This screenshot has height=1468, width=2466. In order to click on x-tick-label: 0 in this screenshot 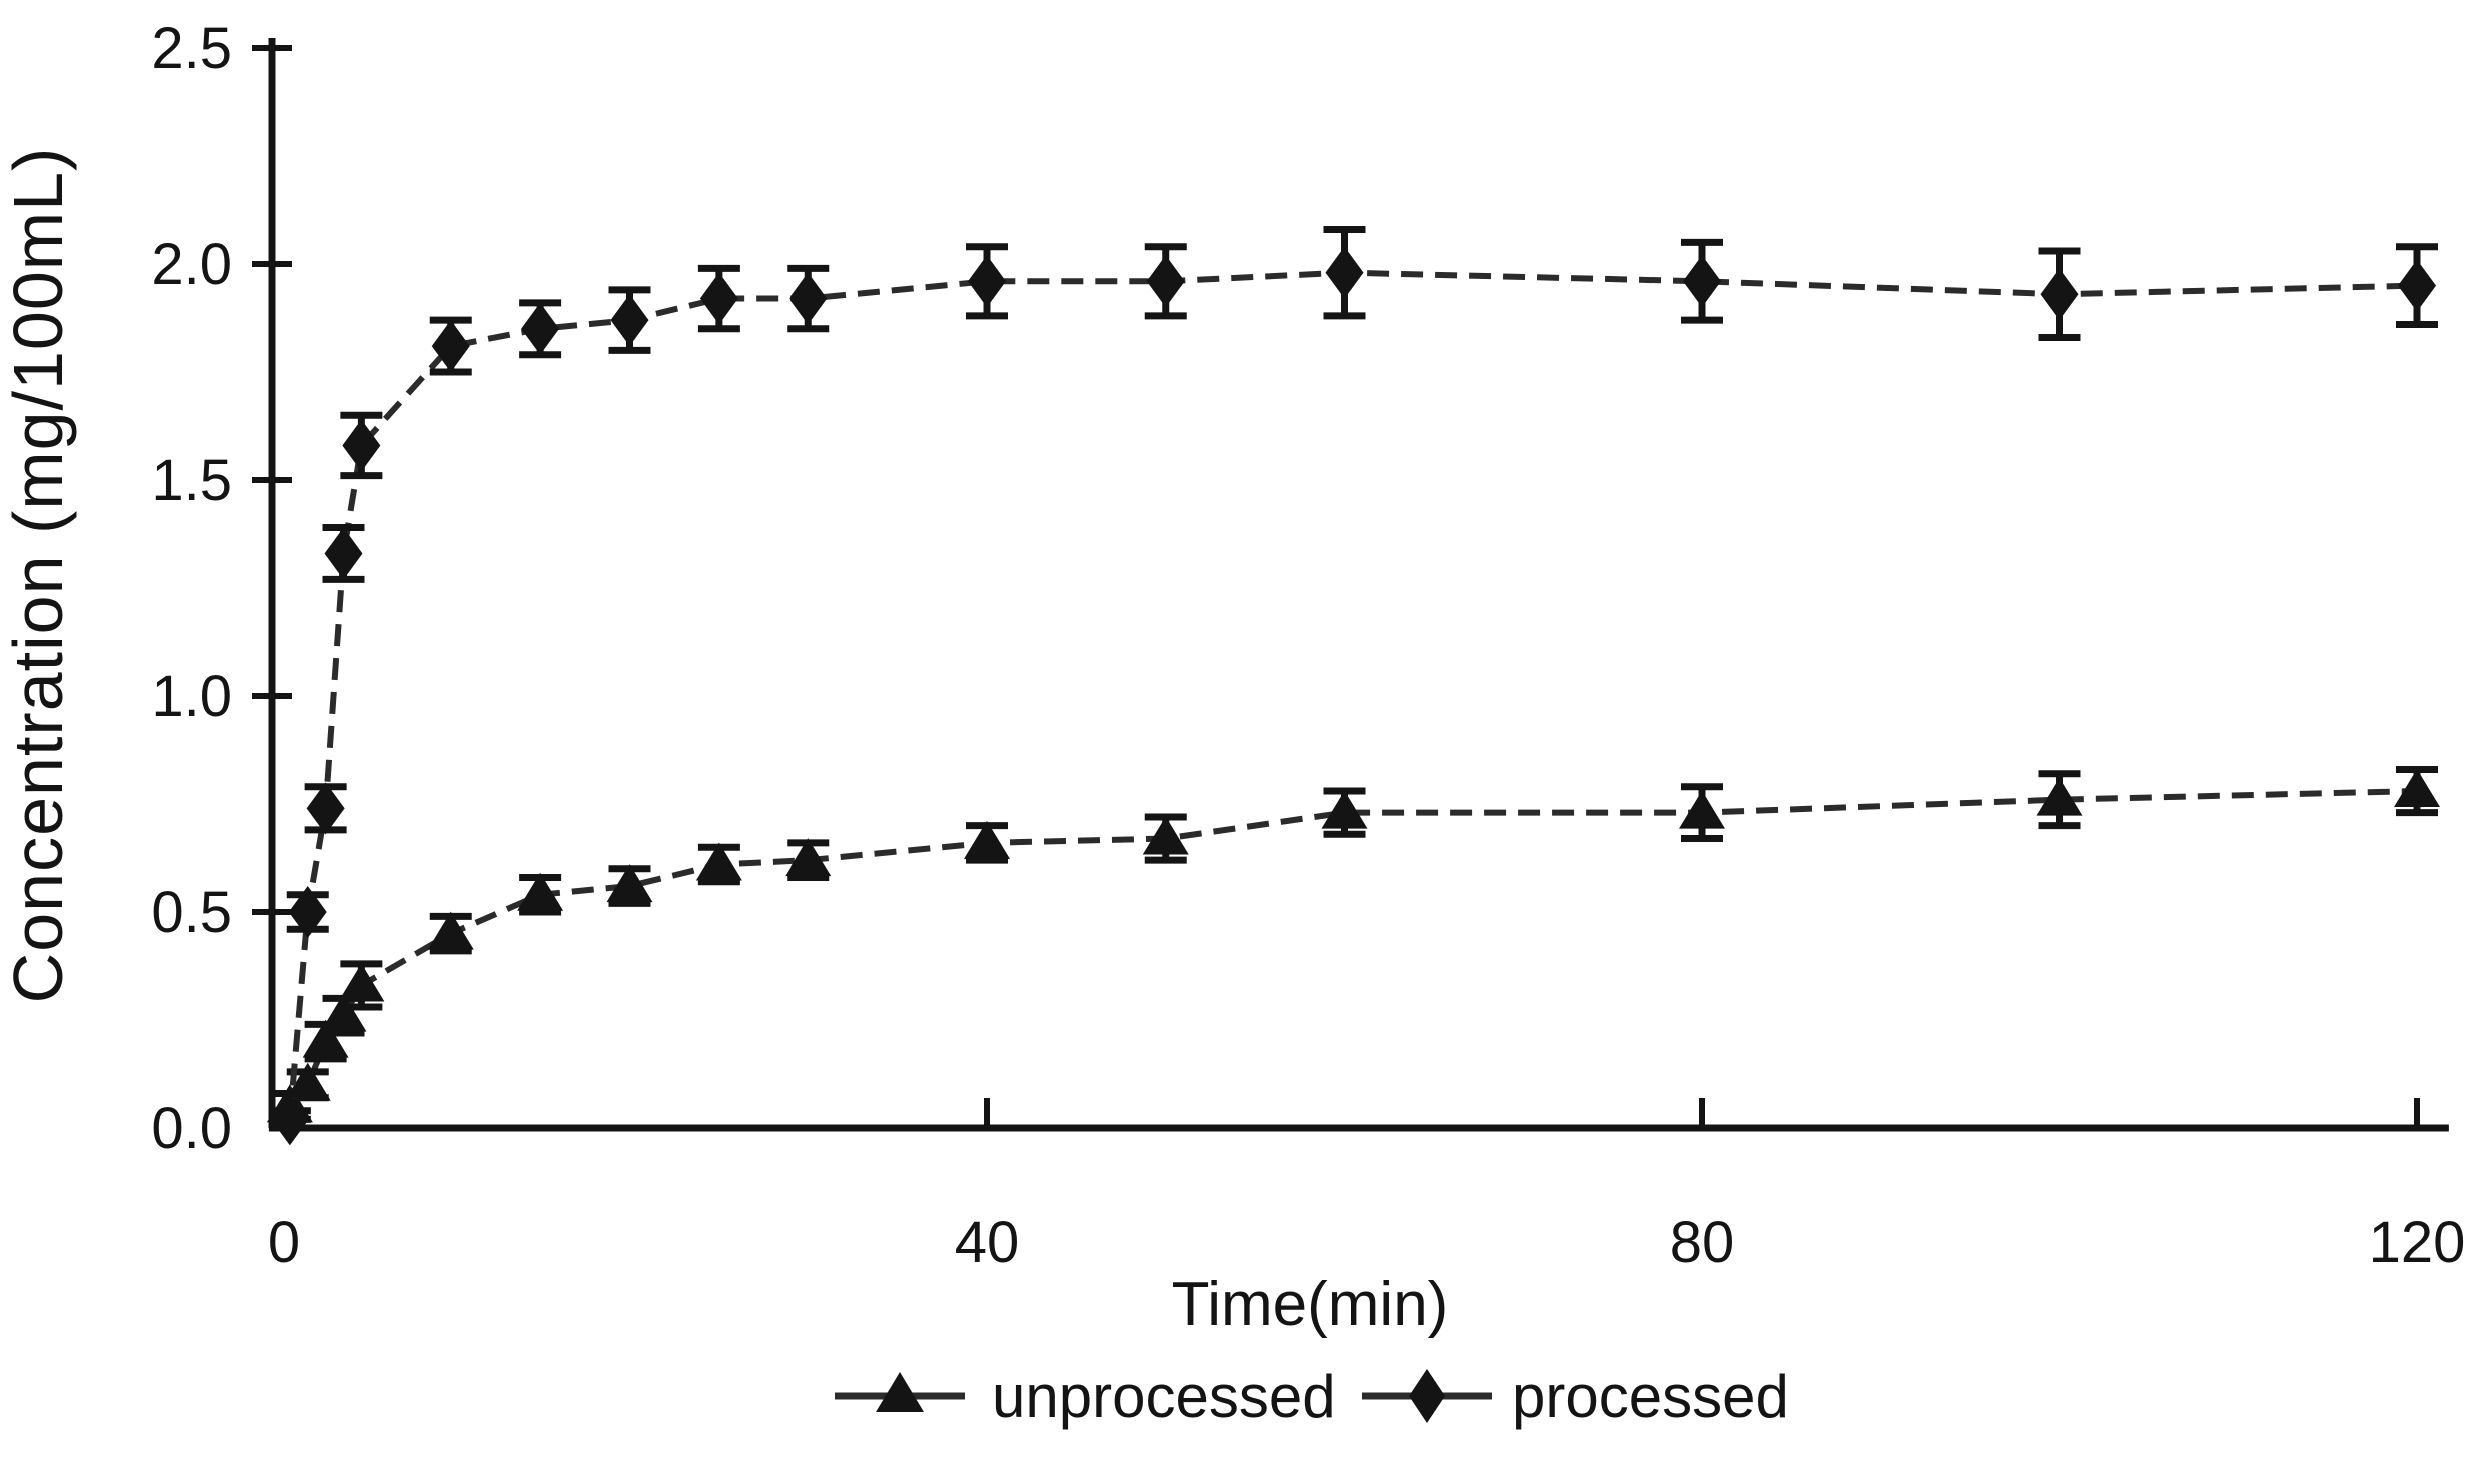, I will do `click(284, 1242)`.